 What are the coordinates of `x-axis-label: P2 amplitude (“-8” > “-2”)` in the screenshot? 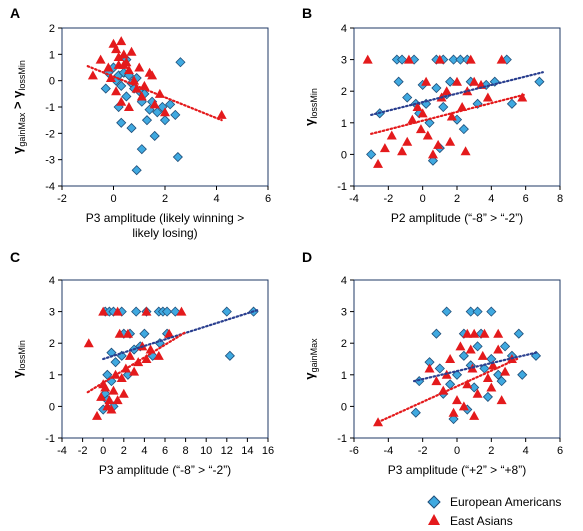 It's located at (457, 218).